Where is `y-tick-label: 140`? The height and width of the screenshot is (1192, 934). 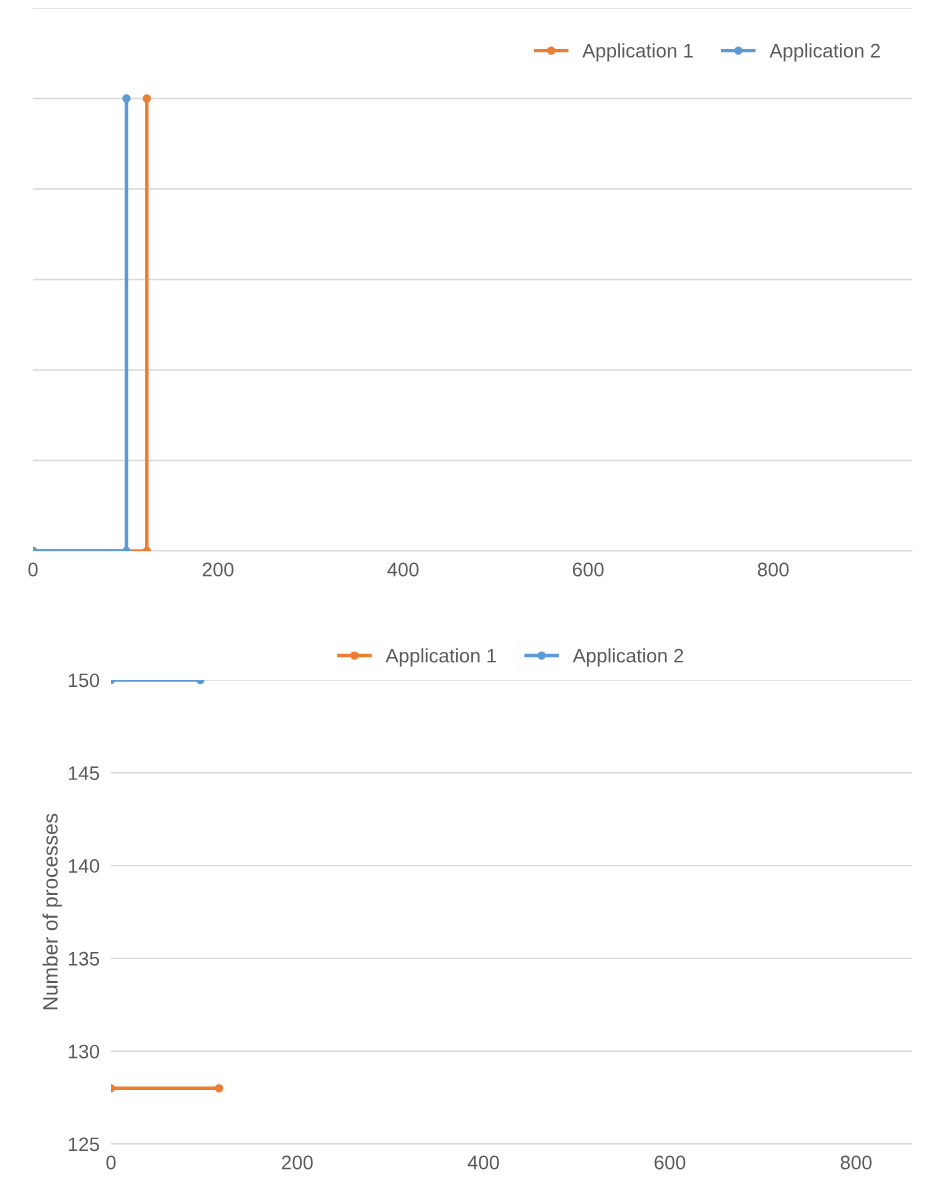 y-tick-label: 140 is located at coordinates (84, 866).